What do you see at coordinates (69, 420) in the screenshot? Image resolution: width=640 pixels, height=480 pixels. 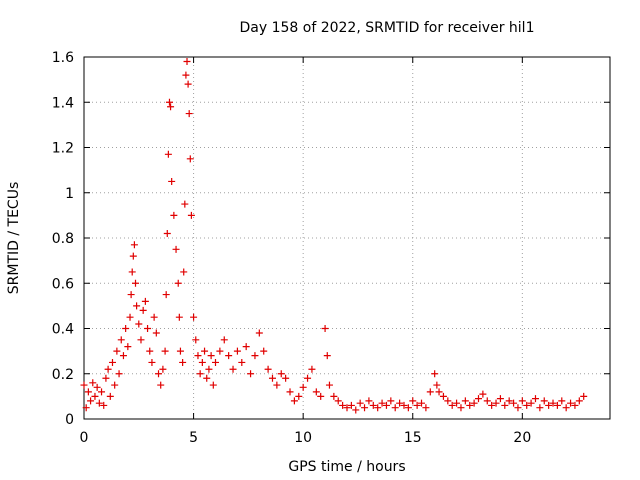 I see `y-tick-label: 0` at bounding box center [69, 420].